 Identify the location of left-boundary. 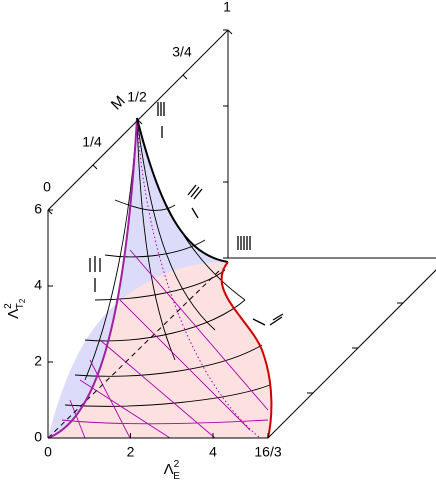
(92, 278).